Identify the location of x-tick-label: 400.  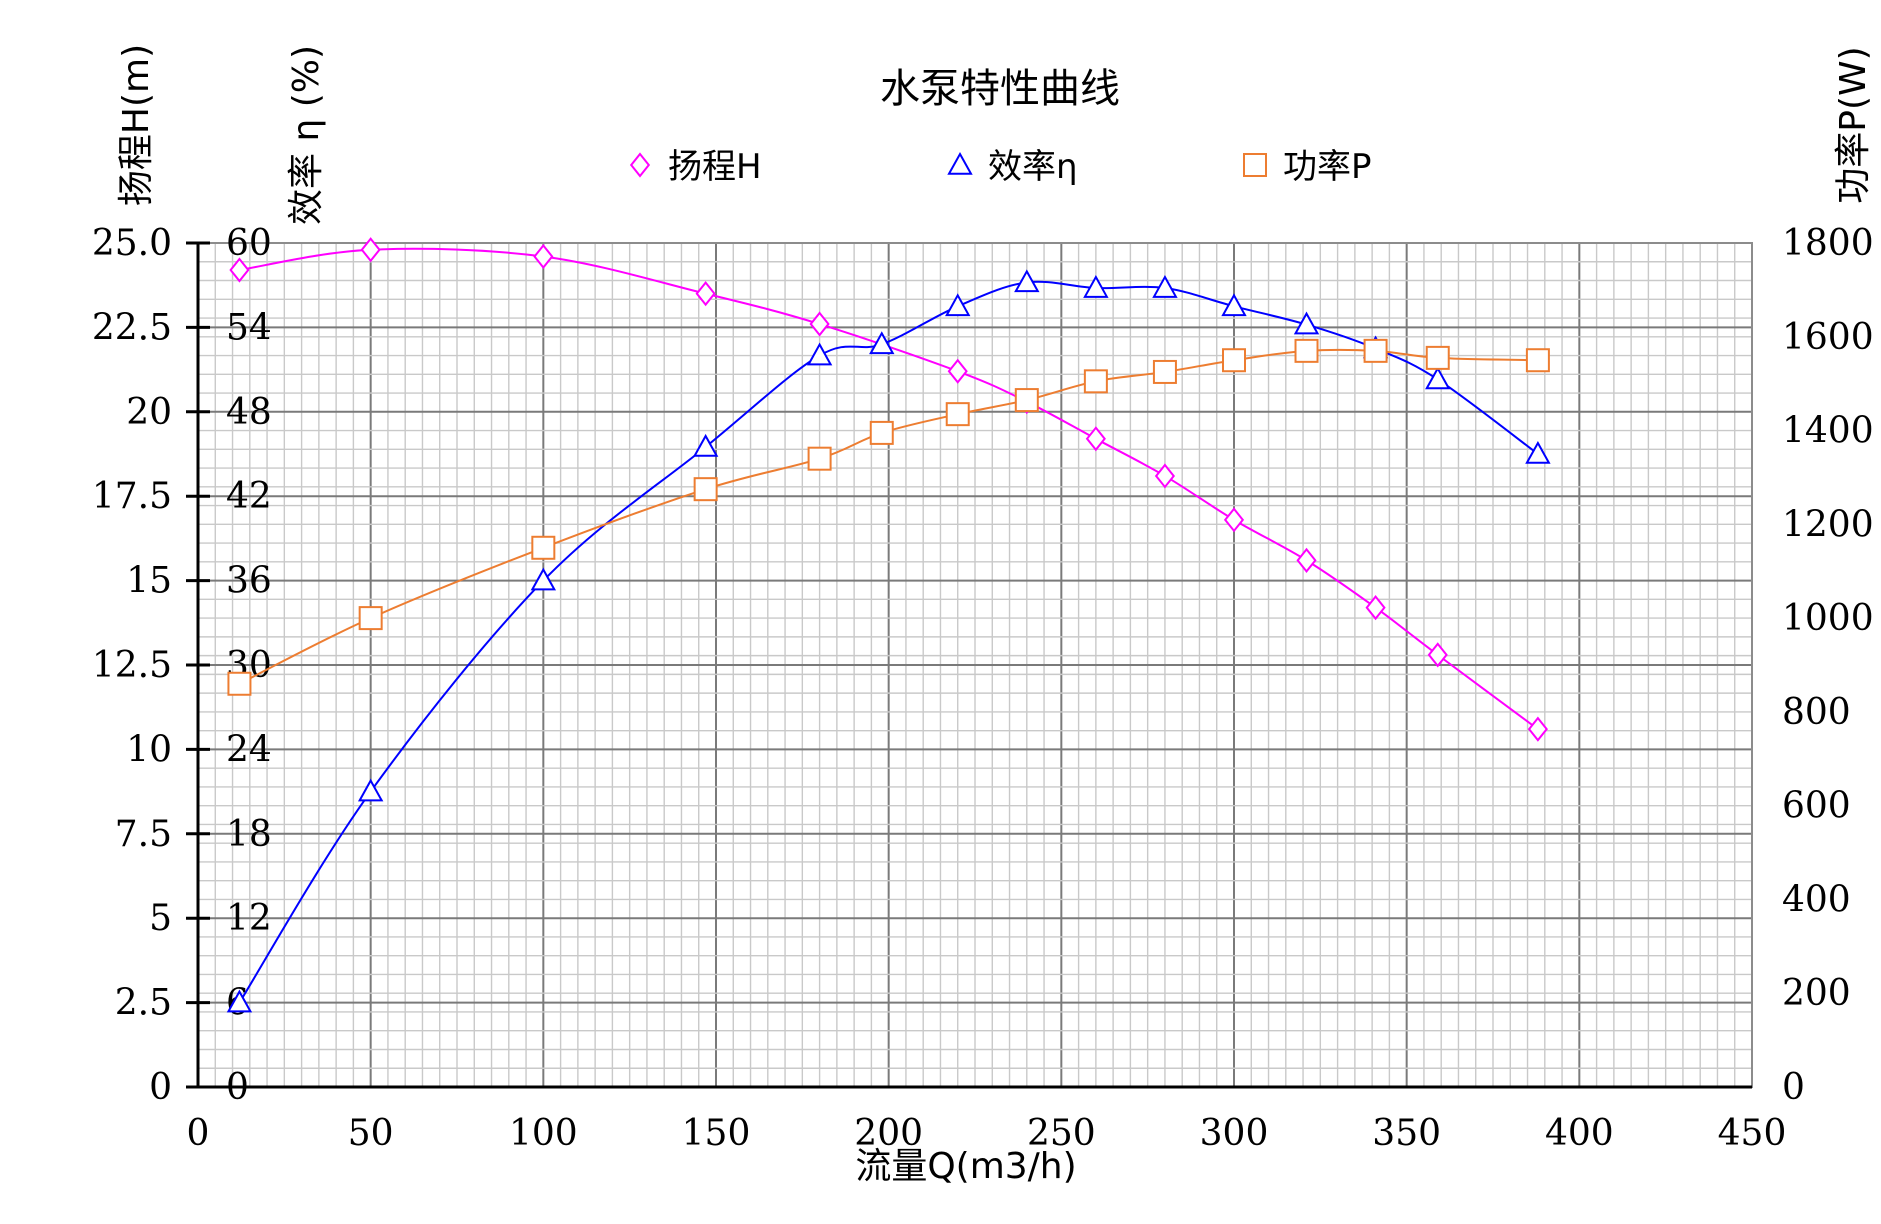
(1579, 1133).